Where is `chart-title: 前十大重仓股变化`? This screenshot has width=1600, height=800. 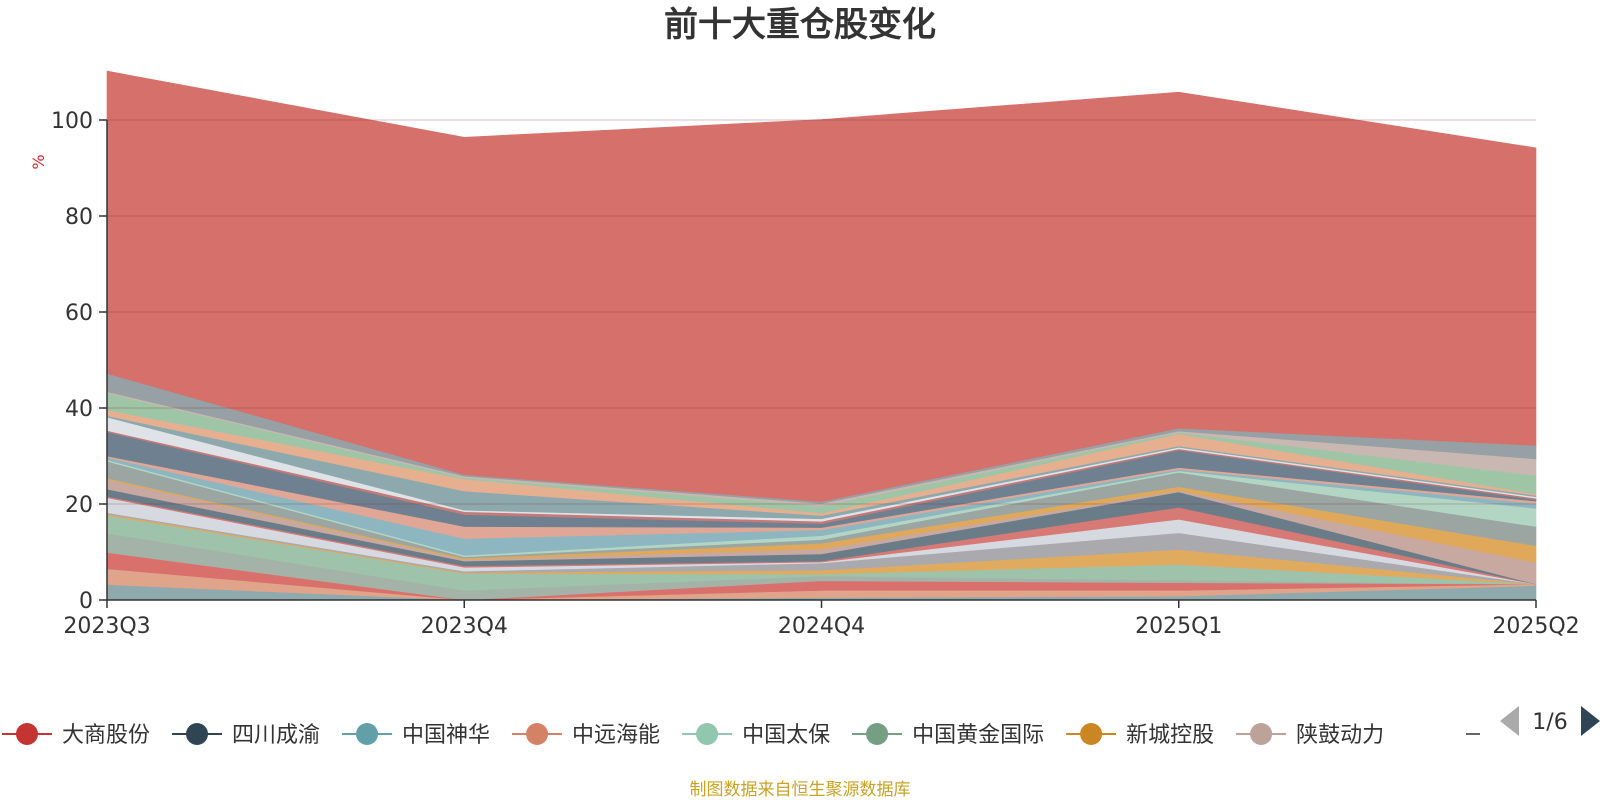
chart-title: 前十大重仓股变化 is located at coordinates (800, 25).